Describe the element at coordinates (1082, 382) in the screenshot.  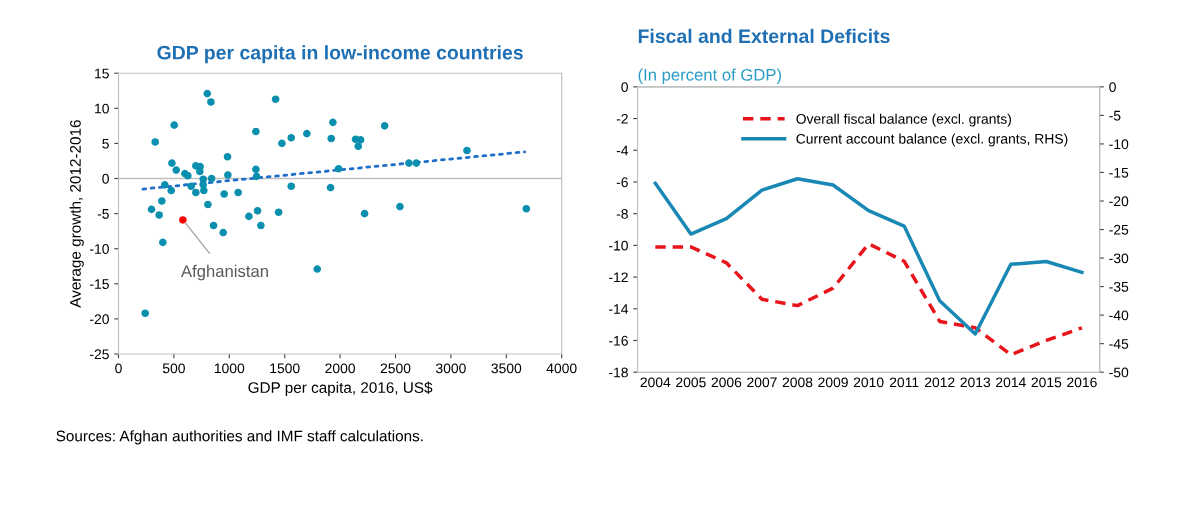
I see `x-tick-label: 2016` at that location.